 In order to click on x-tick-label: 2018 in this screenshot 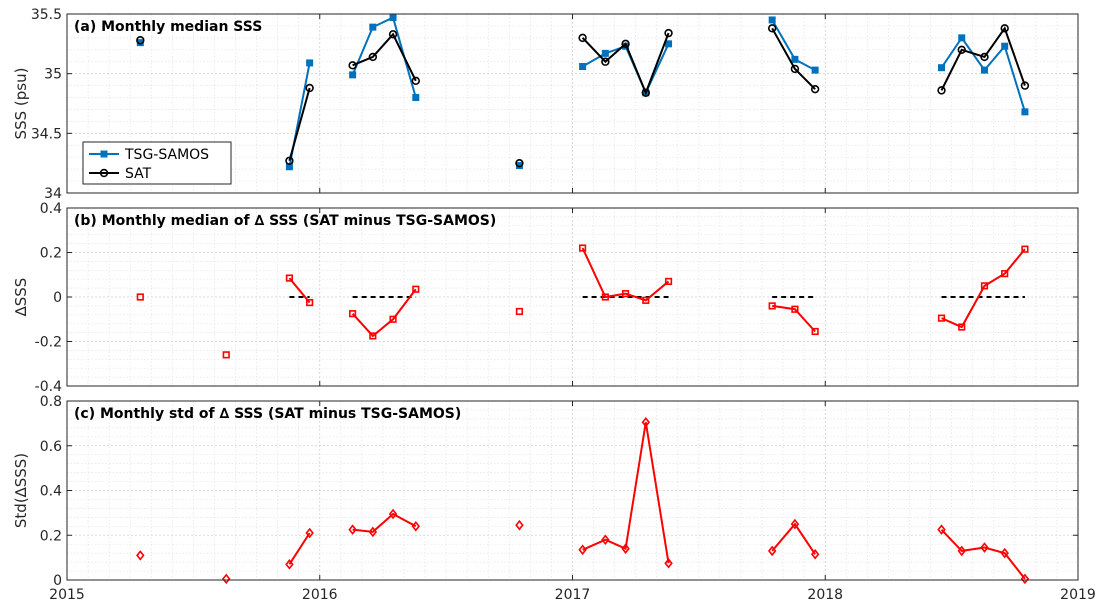, I will do `click(825, 595)`.